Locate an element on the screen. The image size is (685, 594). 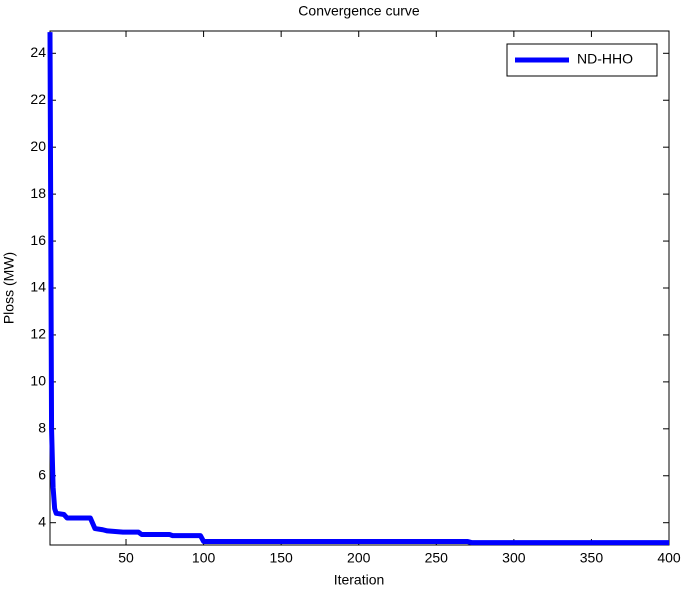
x-axis-label: Iteration is located at coordinates (359, 580).